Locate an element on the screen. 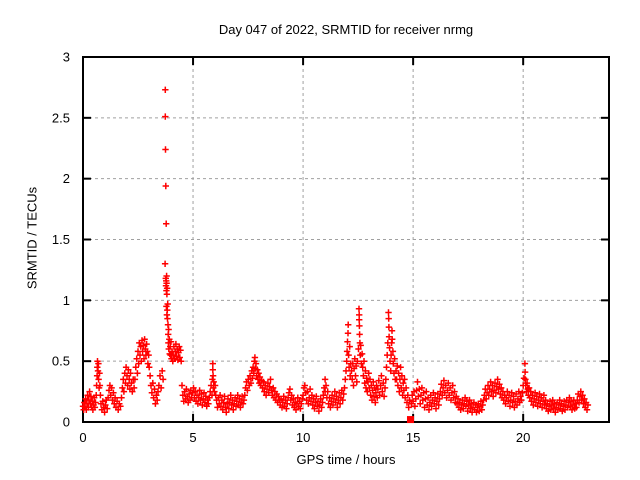 The image size is (640, 480). x-tick-label: 5 is located at coordinates (192, 437).